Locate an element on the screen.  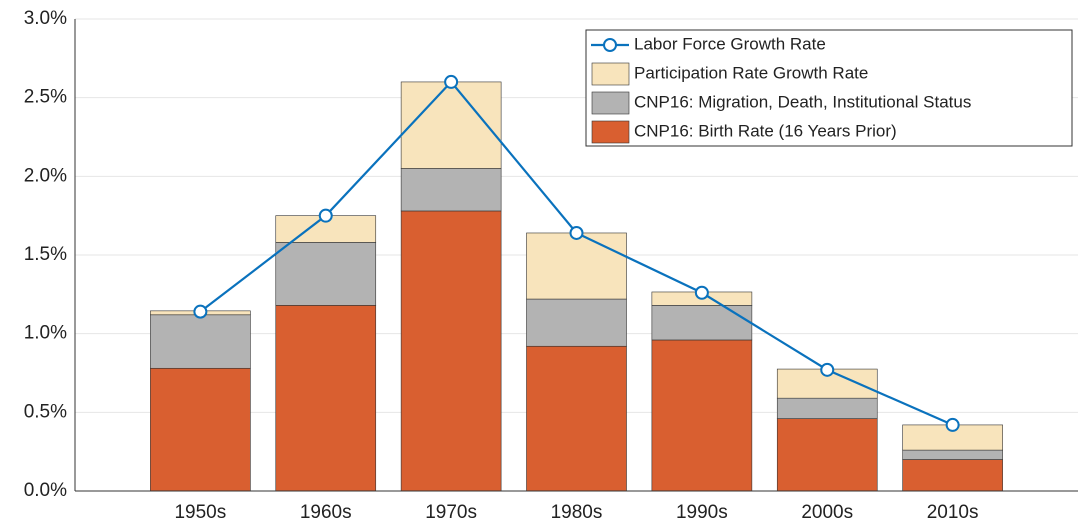
x-tick-label: 2010s is located at coordinates (953, 512).